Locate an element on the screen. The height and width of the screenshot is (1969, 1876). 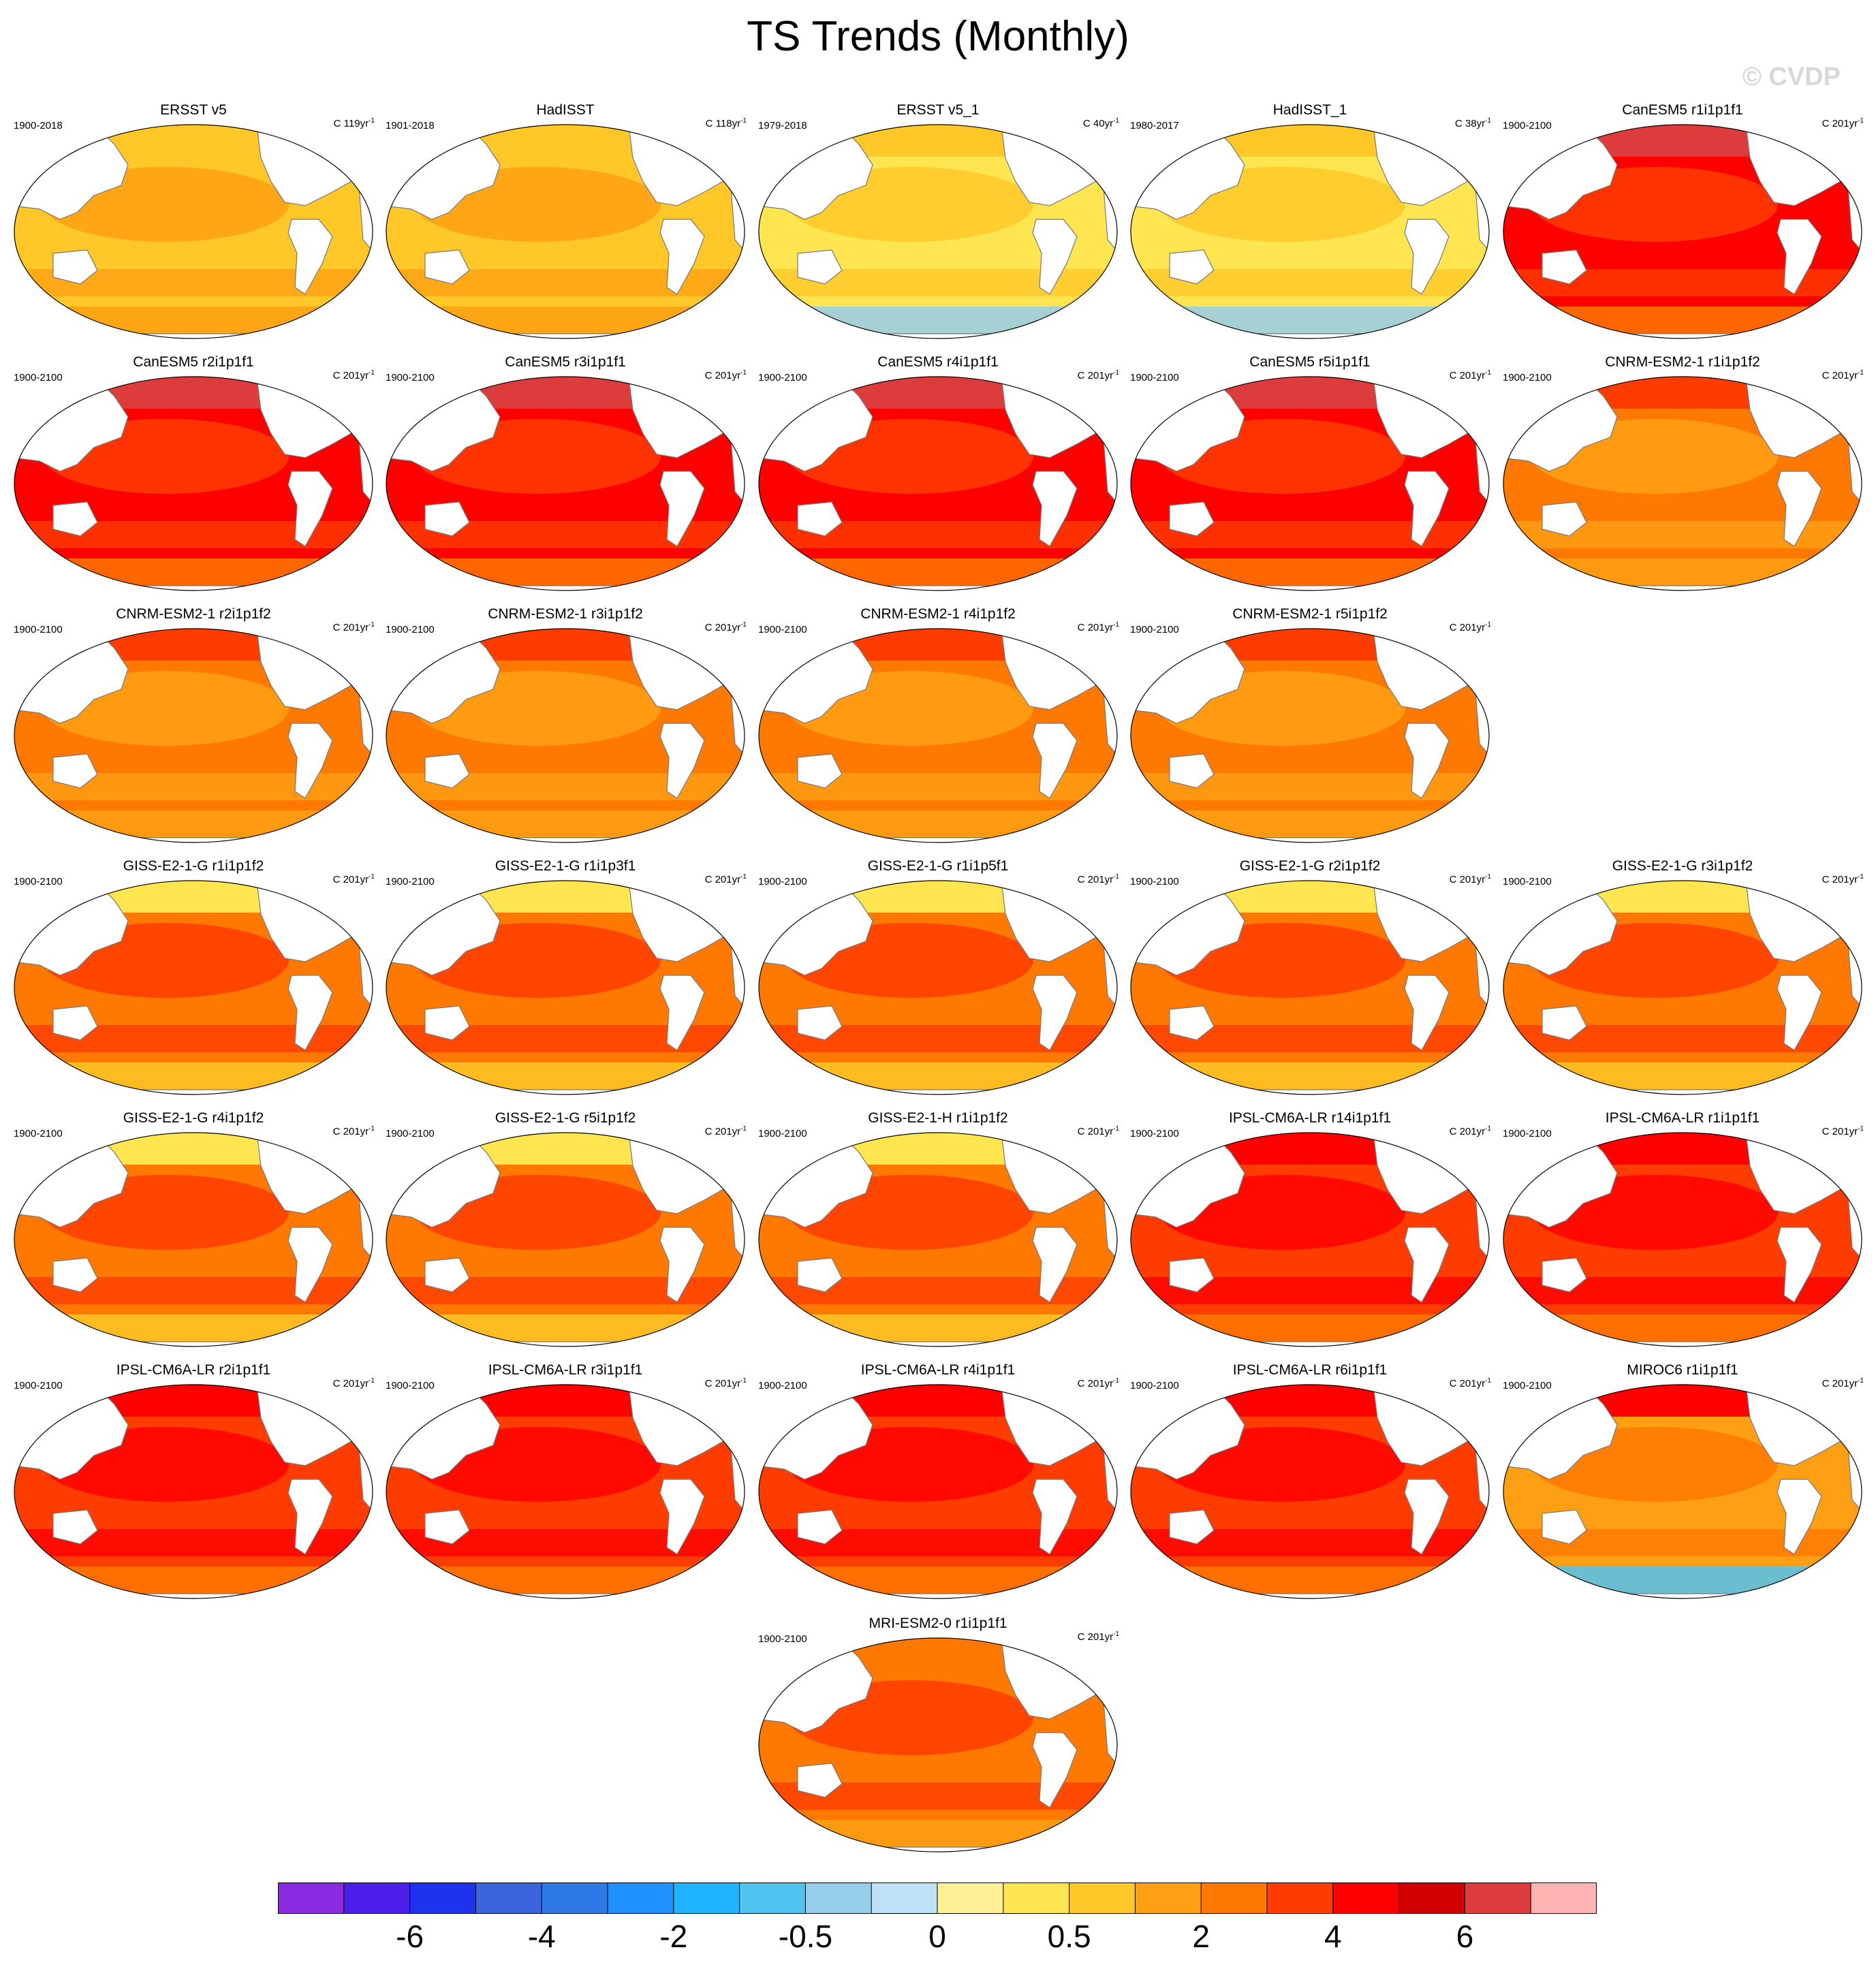
map-panel: IPSL-CM6A-LR r1i1p1f1 1900-2100 C 201yr-1 is located at coordinates (1683, 1232).